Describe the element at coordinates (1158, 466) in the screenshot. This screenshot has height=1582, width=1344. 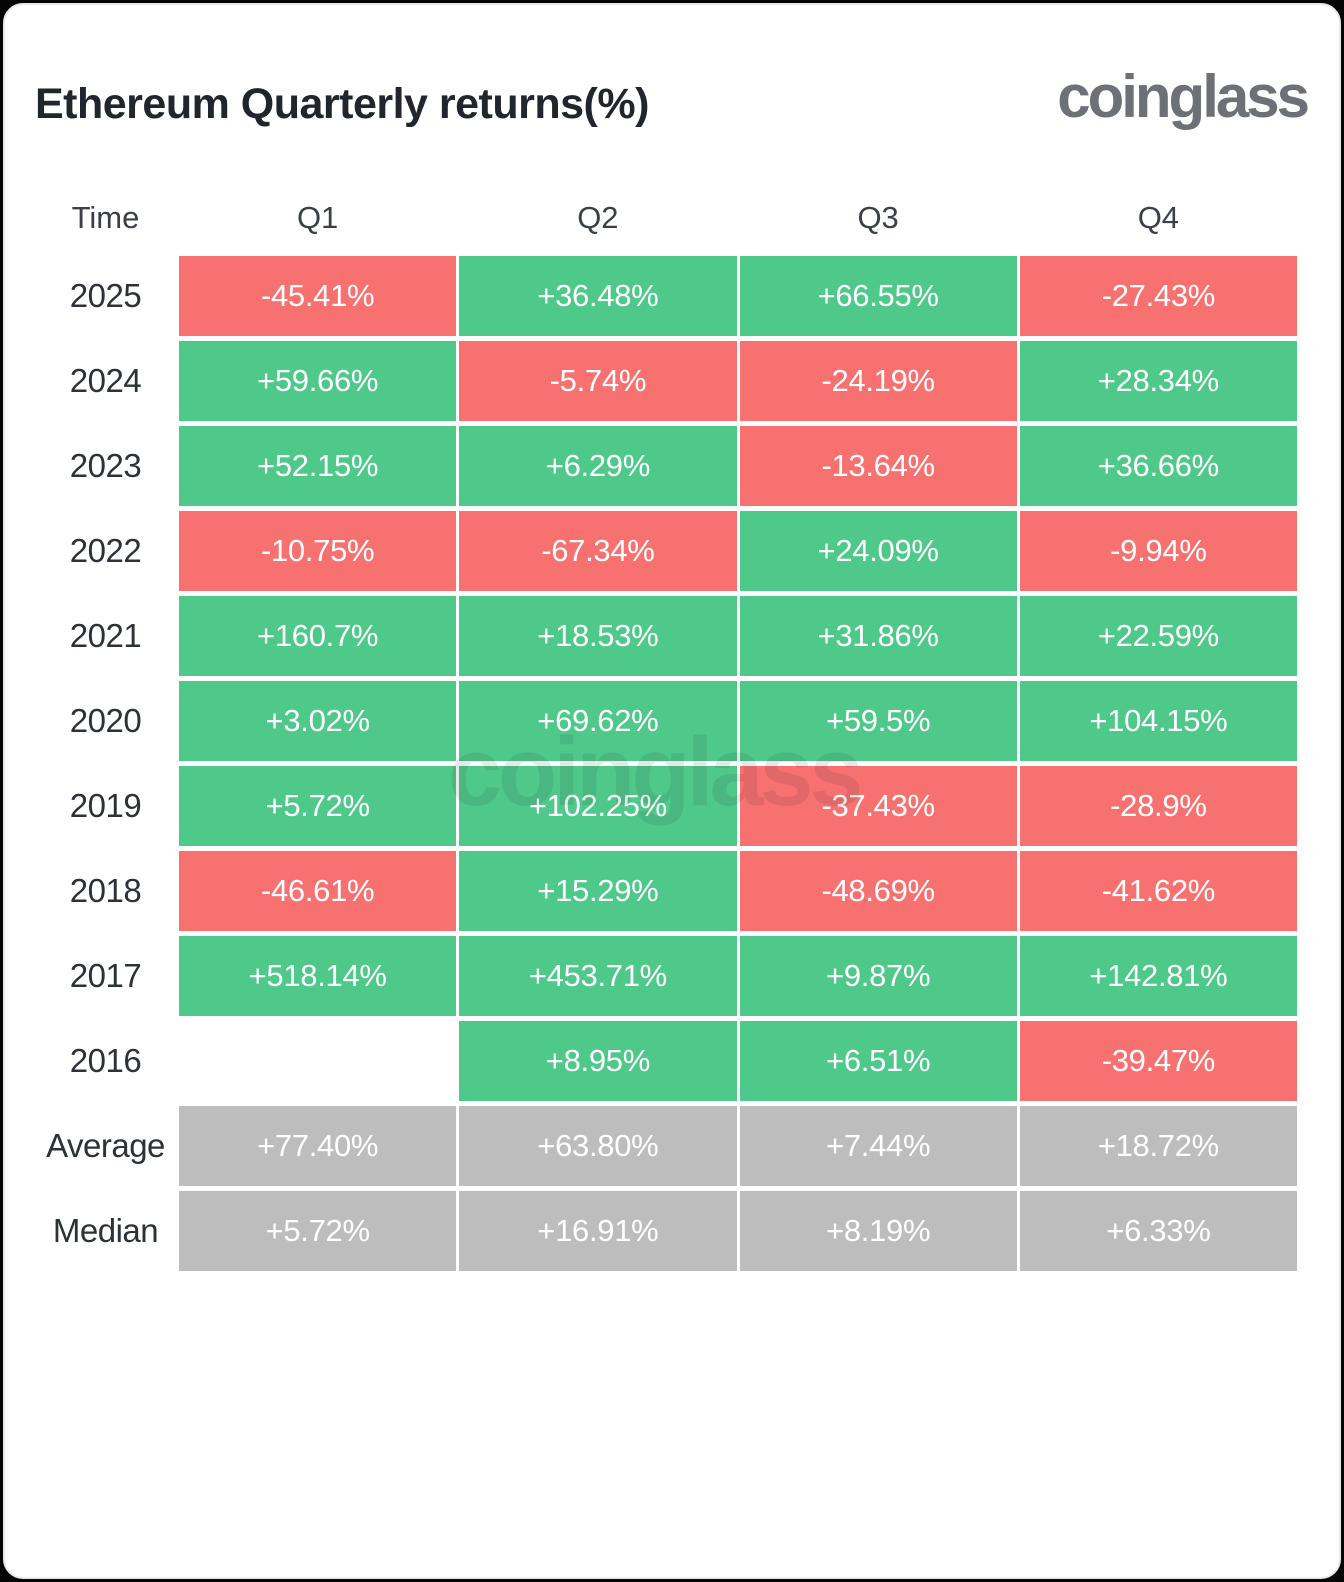
I see `return-cell-2023-q4: +36.66%` at that location.